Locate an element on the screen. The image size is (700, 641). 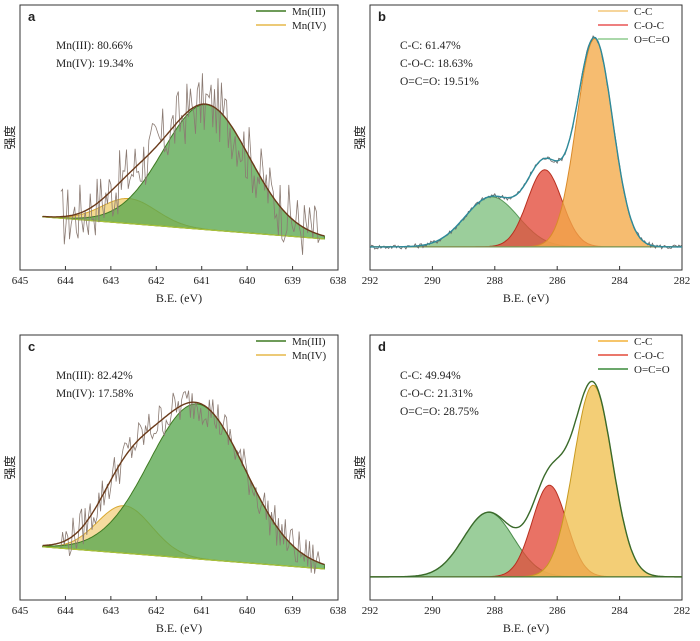
annotation-text: C-C: 49.94% is located at coordinates (430, 376).